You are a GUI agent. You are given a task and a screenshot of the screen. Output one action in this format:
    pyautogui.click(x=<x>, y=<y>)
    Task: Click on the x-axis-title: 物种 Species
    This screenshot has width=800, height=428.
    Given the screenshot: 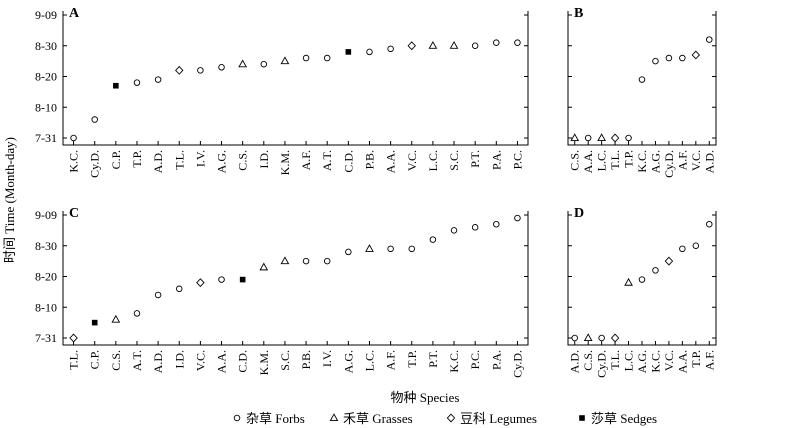 What is the action you would take?
    pyautogui.click(x=425, y=397)
    